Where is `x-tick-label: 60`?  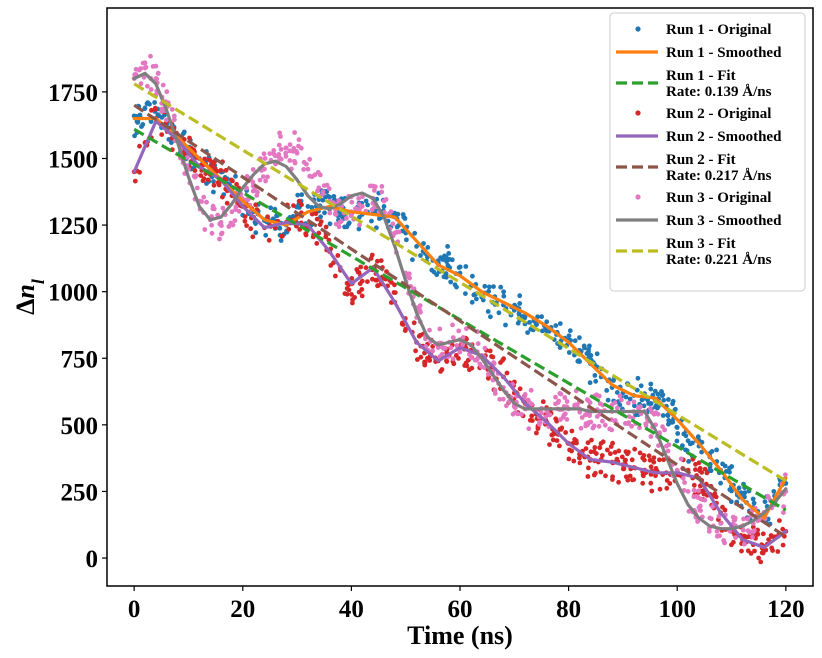
x-tick-label: 60 is located at coordinates (460, 609).